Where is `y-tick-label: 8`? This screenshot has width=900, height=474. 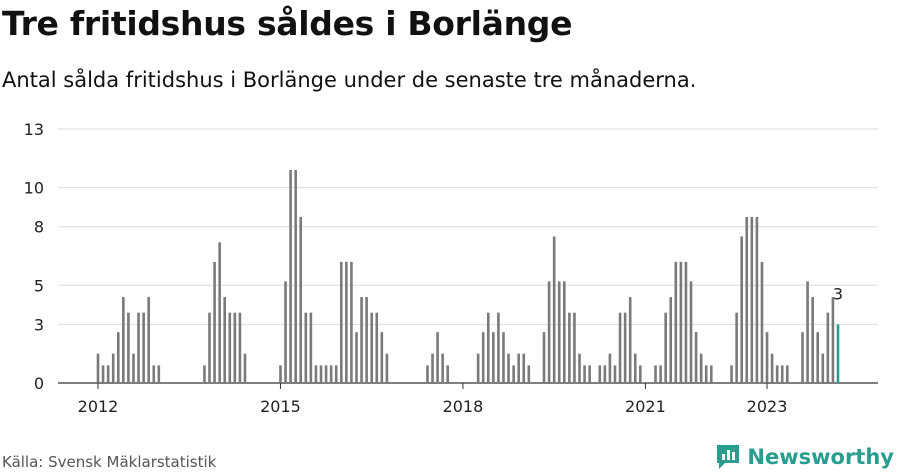 y-tick-label: 8 is located at coordinates (39, 227).